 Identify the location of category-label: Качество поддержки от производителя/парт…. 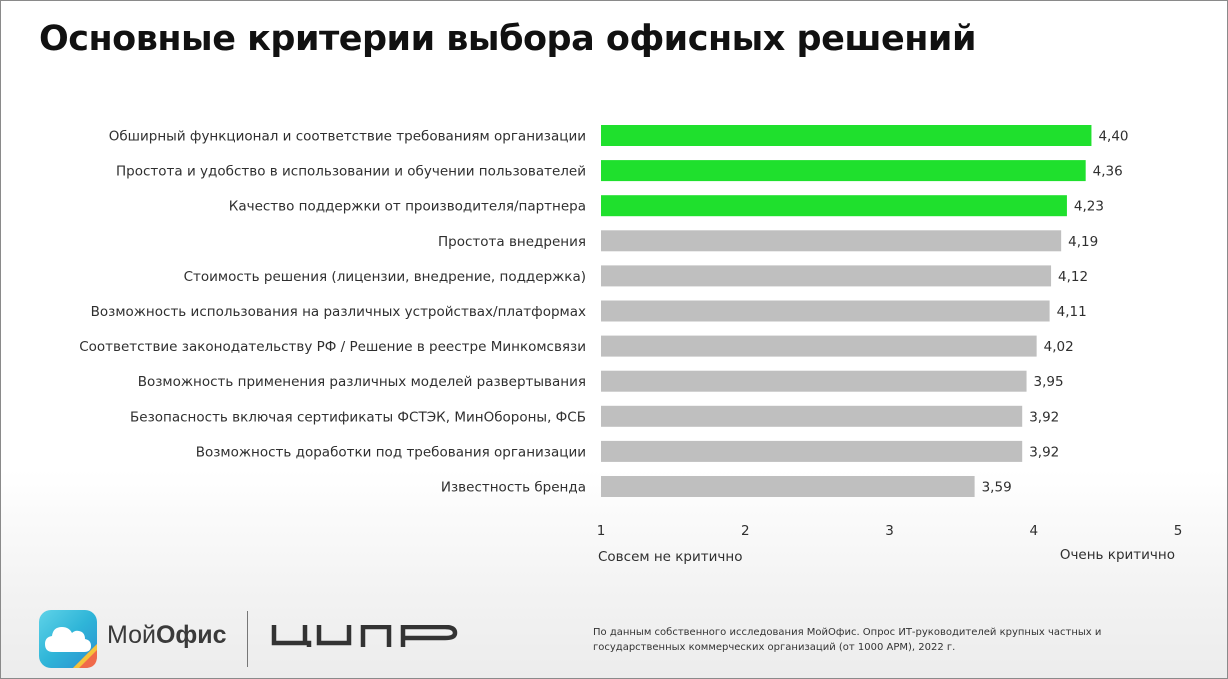
(407, 207).